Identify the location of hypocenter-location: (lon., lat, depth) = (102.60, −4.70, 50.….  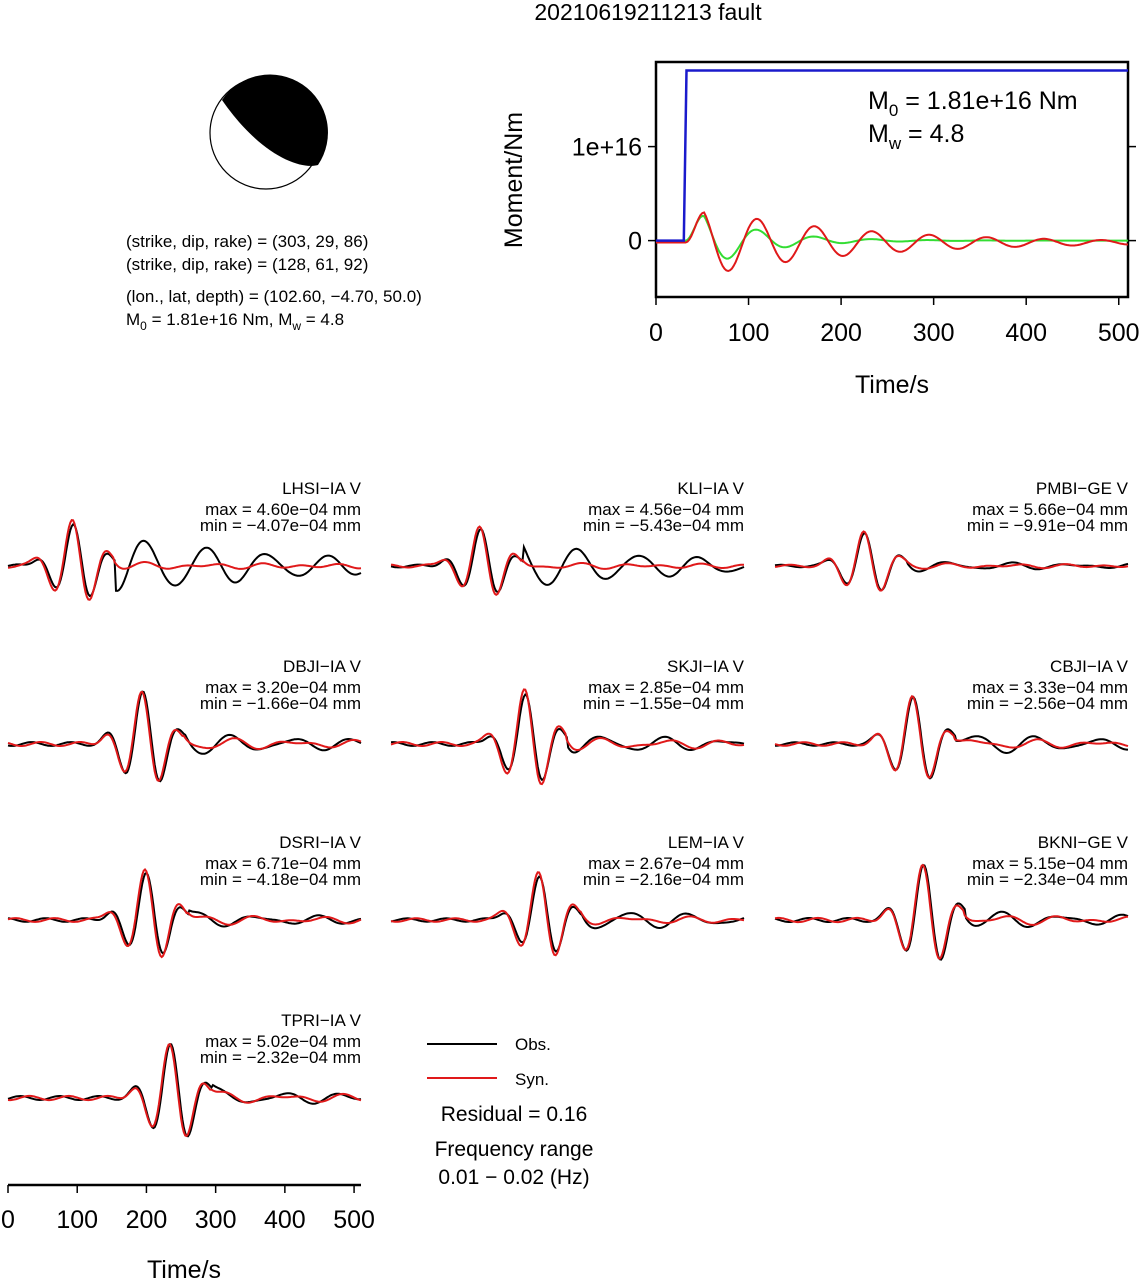
(274, 296).